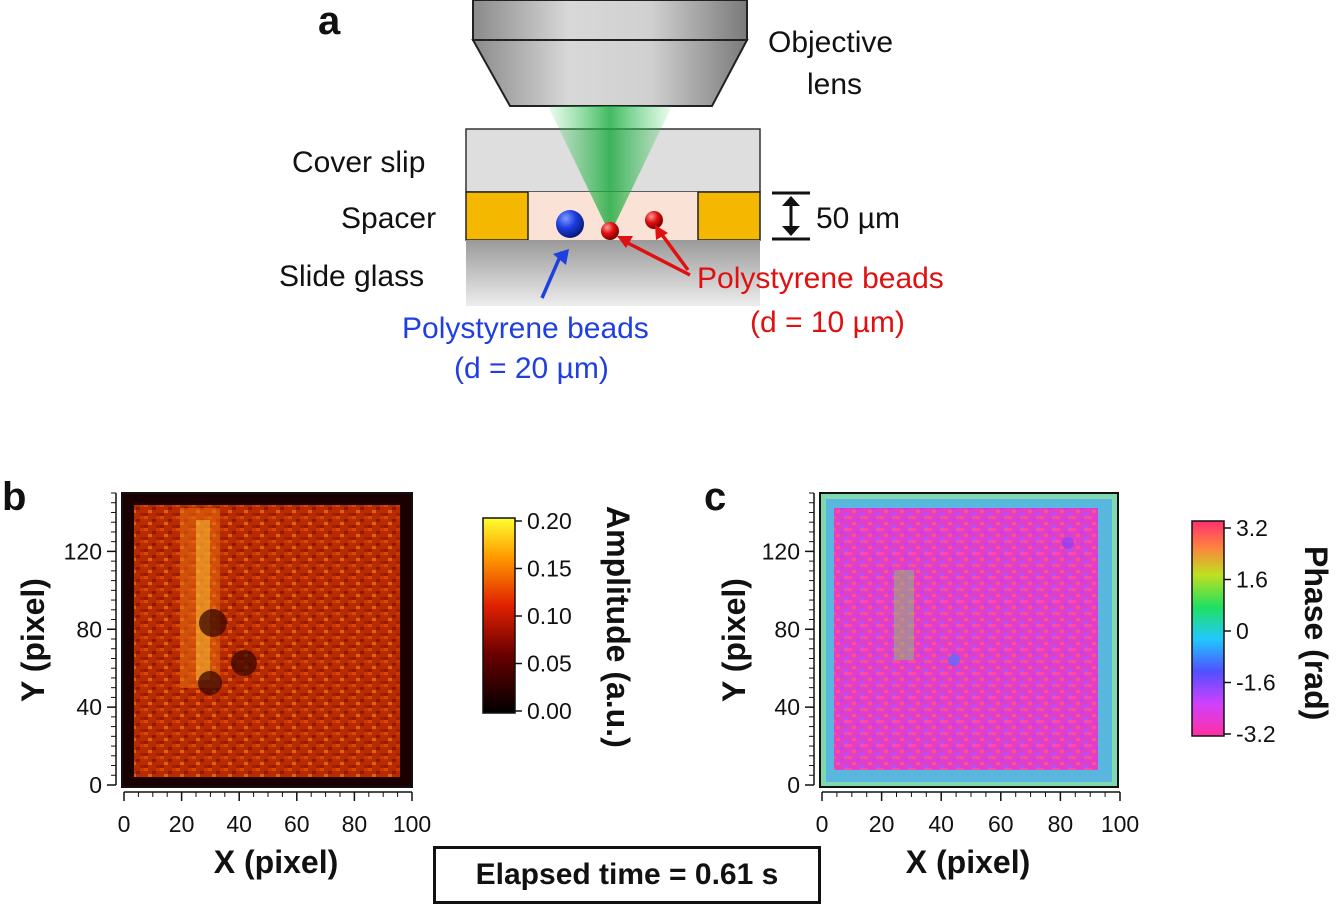  What do you see at coordinates (549, 664) in the screenshot?
I see `amplitude-colorbar-tick-label: 0.05` at bounding box center [549, 664].